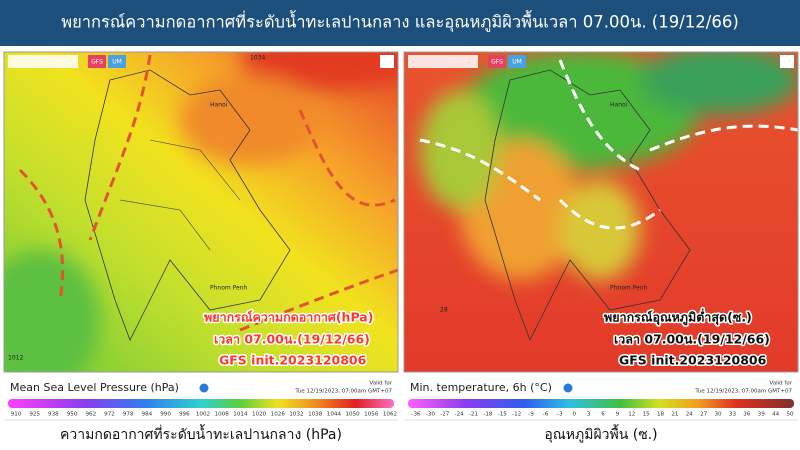 This screenshot has width=800, height=450. I want to click on legend-title: Min. temperature, 6h (°C), so click(481, 387).